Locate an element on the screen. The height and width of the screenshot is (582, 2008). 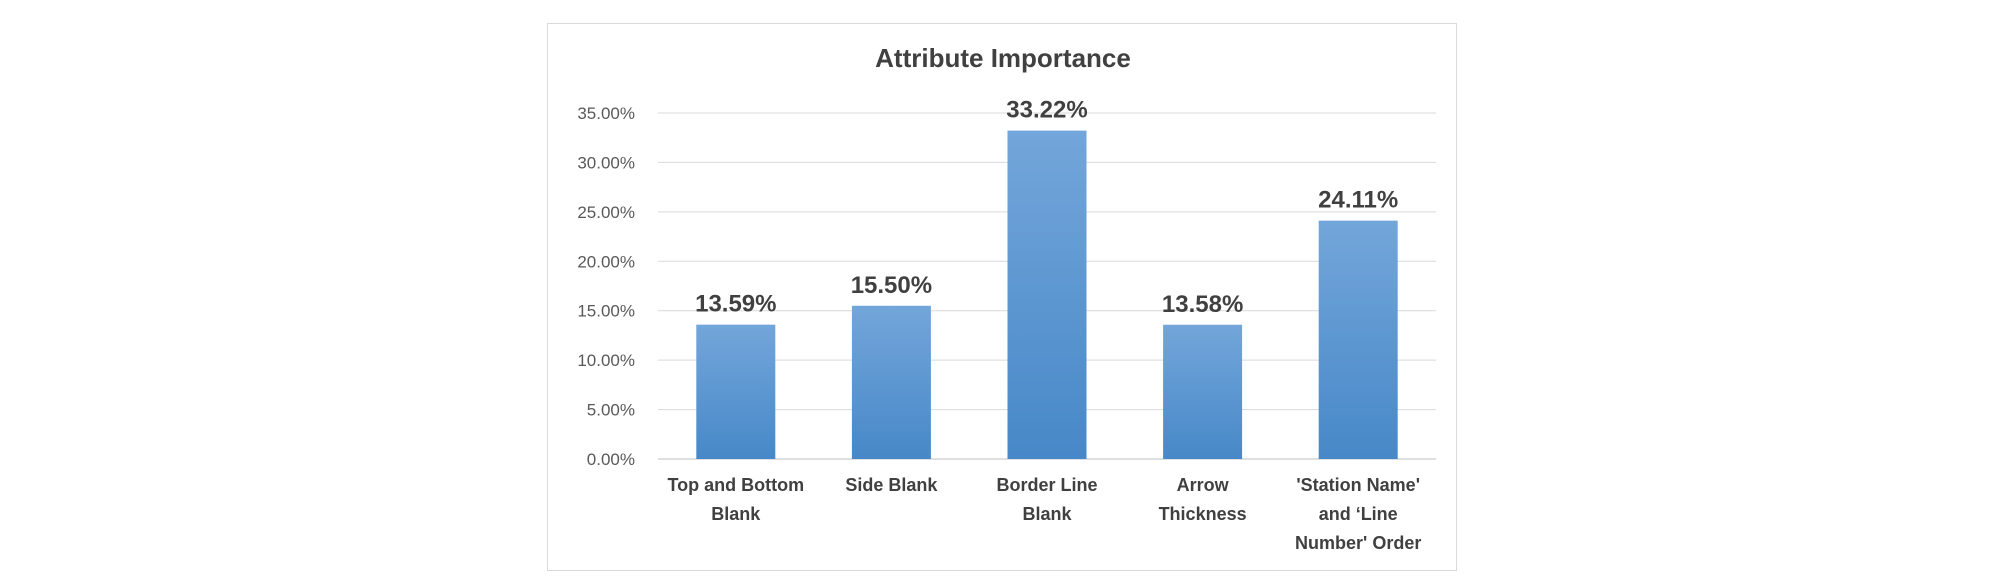
x-category-label: Border Line Blank is located at coordinates (1046, 499).